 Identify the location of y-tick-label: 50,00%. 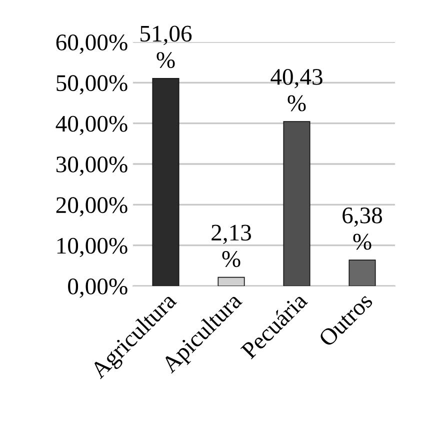
(92, 84).